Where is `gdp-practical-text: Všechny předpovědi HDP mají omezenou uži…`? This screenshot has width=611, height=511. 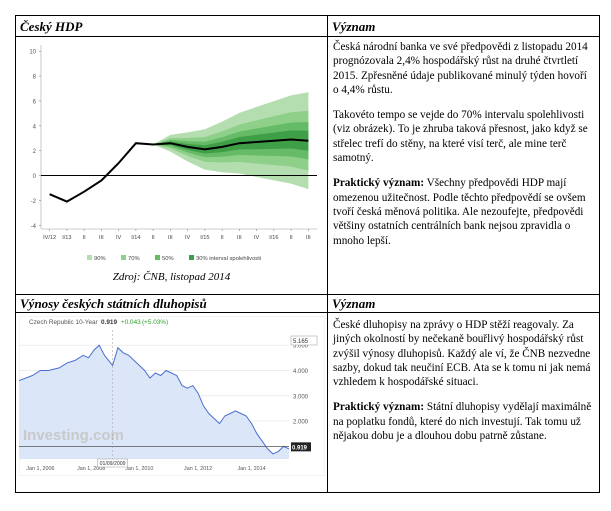 gdp-practical-text: Všechny předpovědi HDP mají omezenou uži… is located at coordinates (459, 212).